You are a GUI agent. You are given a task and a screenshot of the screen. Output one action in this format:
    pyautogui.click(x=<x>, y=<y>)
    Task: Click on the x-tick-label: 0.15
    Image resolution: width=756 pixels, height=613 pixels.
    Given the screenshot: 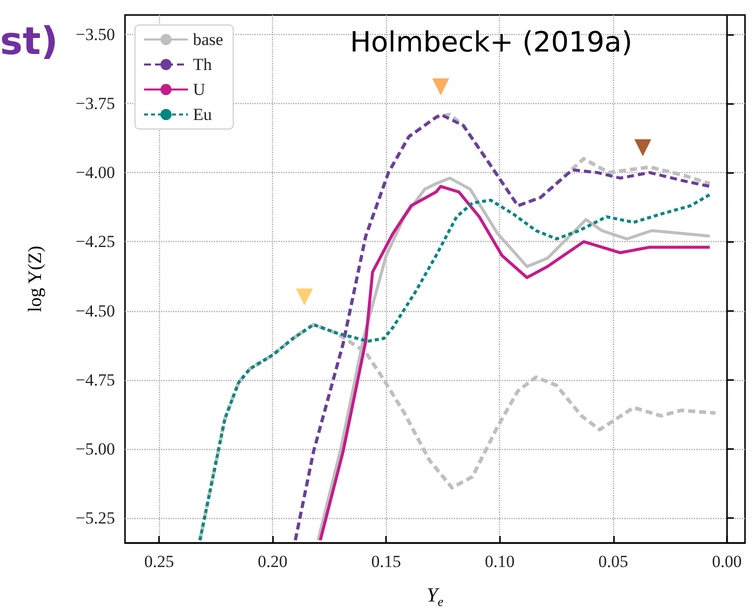 What is the action you would take?
    pyautogui.click(x=386, y=561)
    